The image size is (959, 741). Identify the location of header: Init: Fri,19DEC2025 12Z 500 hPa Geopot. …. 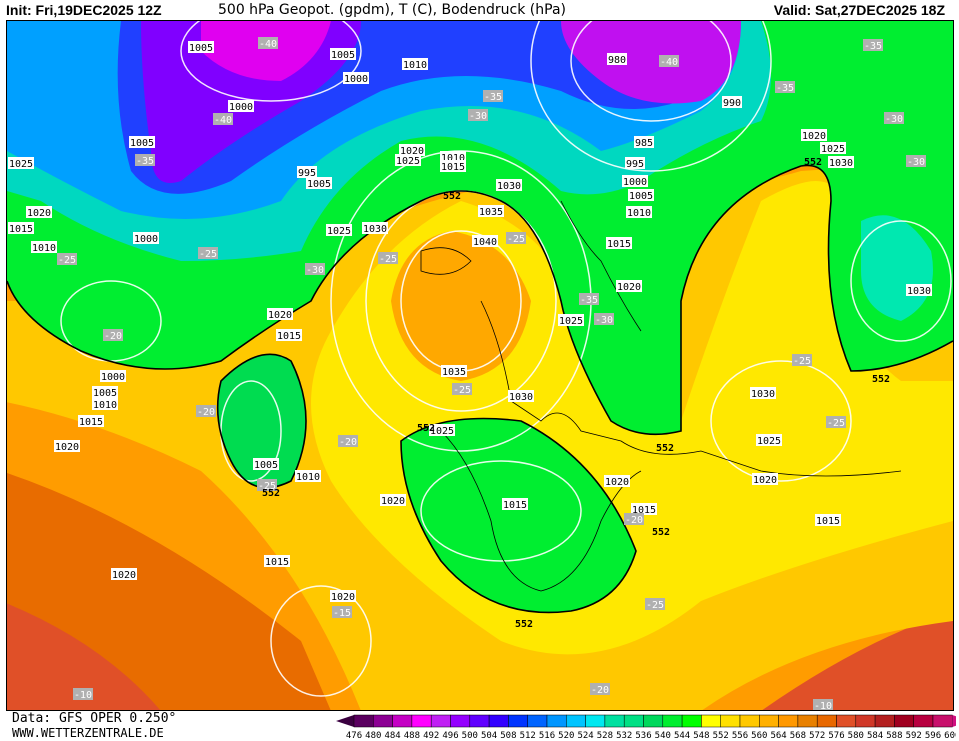
(479, 10).